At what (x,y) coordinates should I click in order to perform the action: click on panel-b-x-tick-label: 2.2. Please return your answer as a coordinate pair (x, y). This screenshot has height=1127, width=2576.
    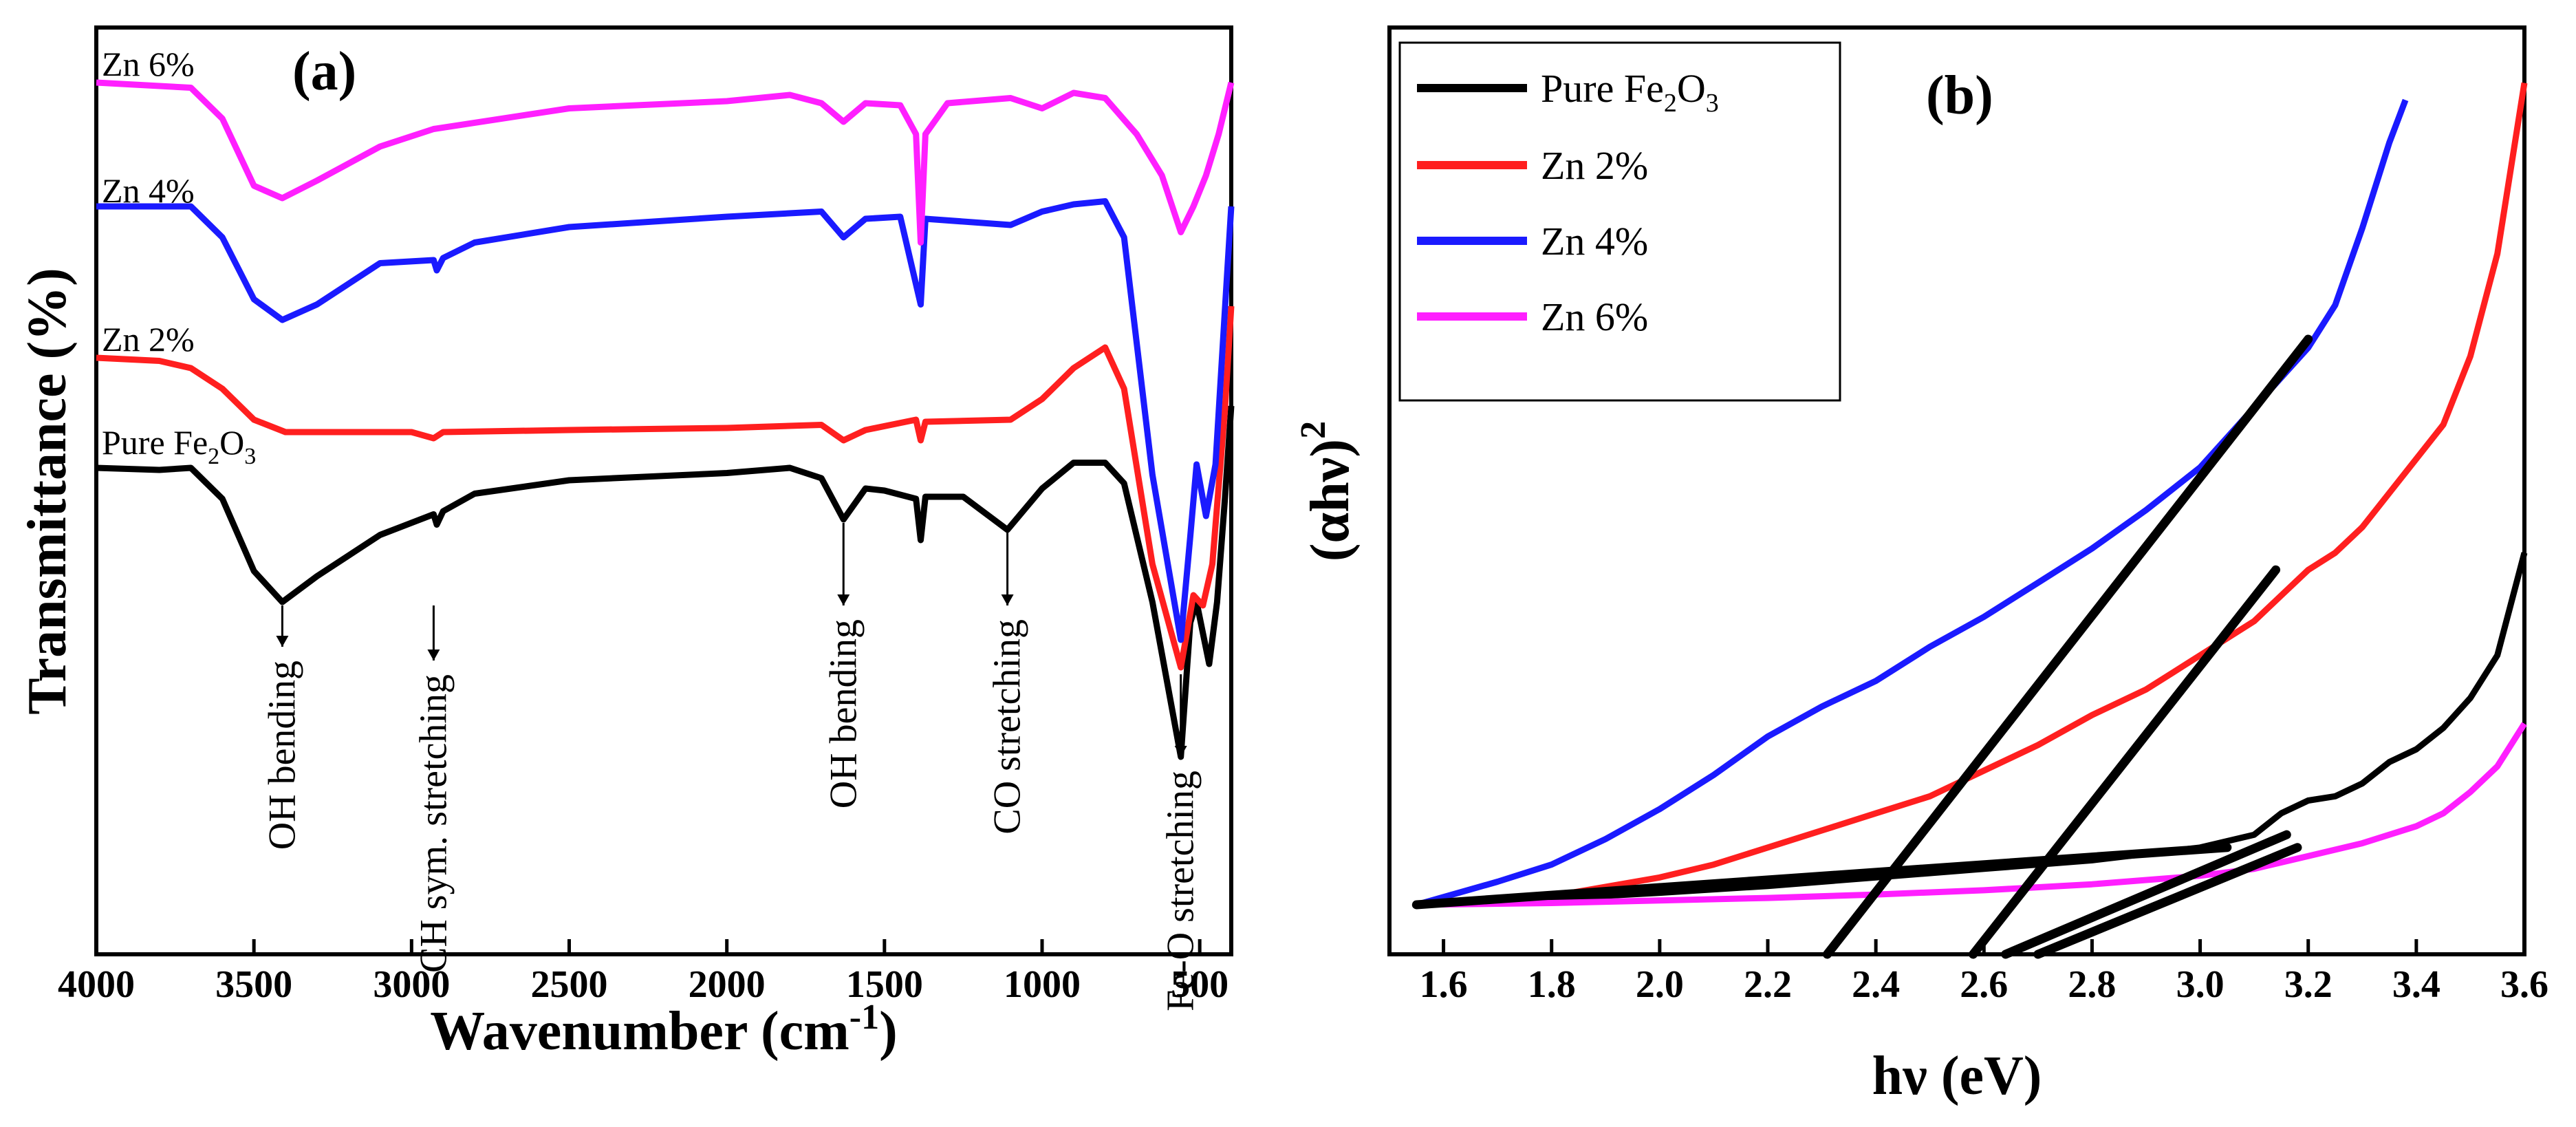
    Looking at the image, I should click on (1768, 984).